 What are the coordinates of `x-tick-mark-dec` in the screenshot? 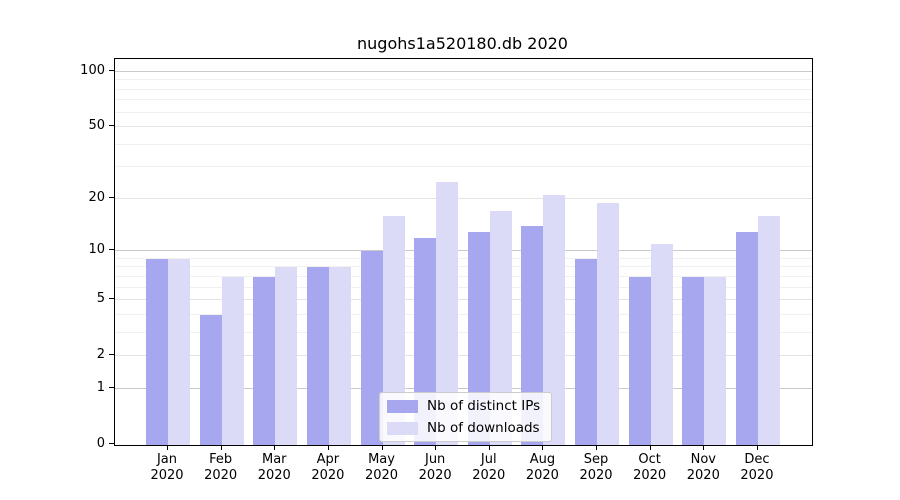 It's located at (757, 447).